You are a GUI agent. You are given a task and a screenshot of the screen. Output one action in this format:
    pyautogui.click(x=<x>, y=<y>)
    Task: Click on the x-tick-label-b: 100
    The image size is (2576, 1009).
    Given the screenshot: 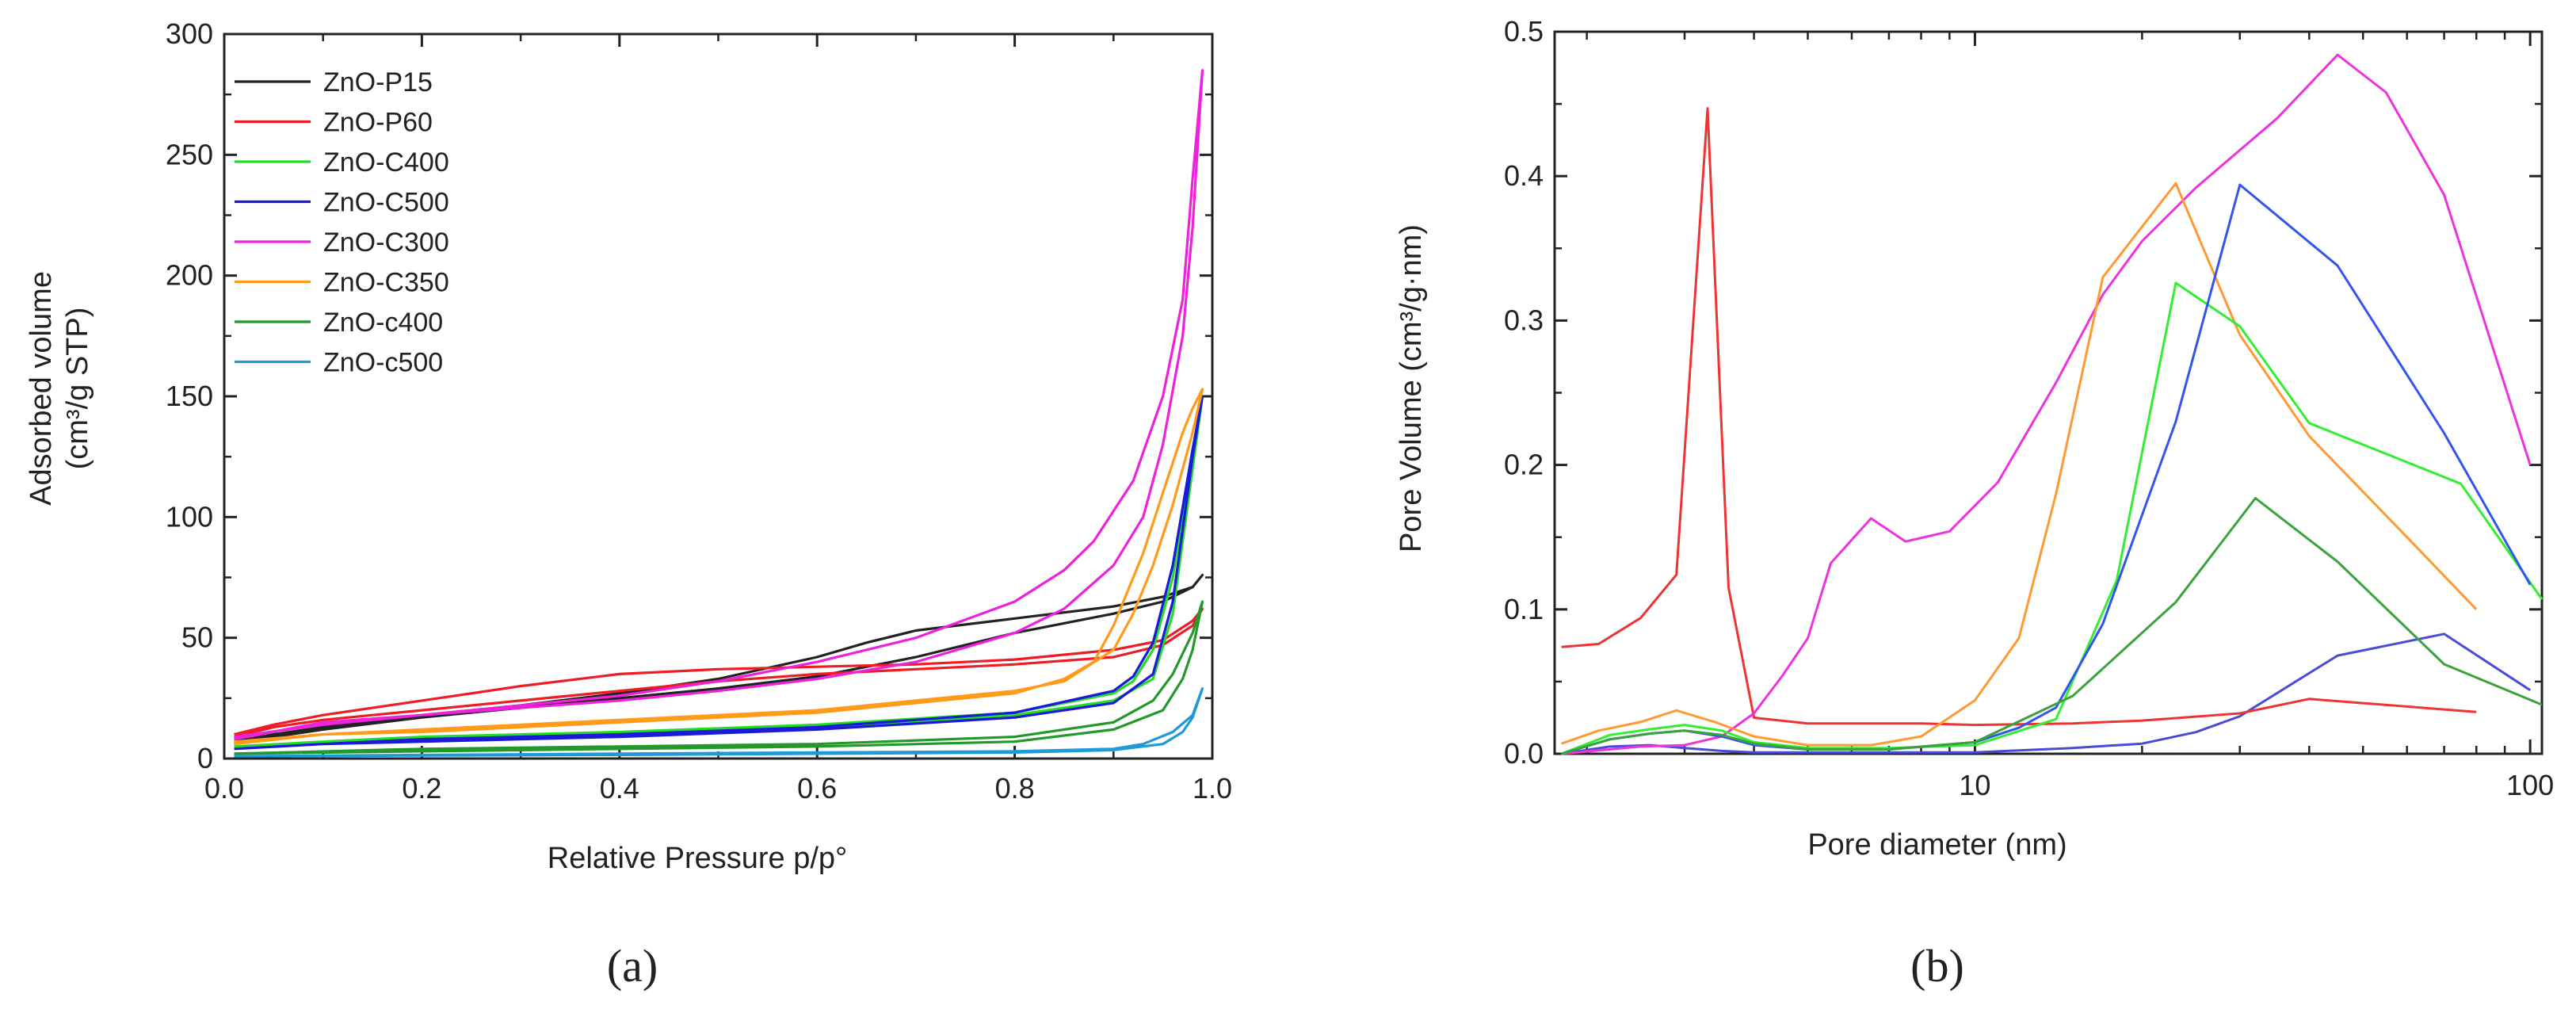 What is the action you would take?
    pyautogui.click(x=2530, y=785)
    